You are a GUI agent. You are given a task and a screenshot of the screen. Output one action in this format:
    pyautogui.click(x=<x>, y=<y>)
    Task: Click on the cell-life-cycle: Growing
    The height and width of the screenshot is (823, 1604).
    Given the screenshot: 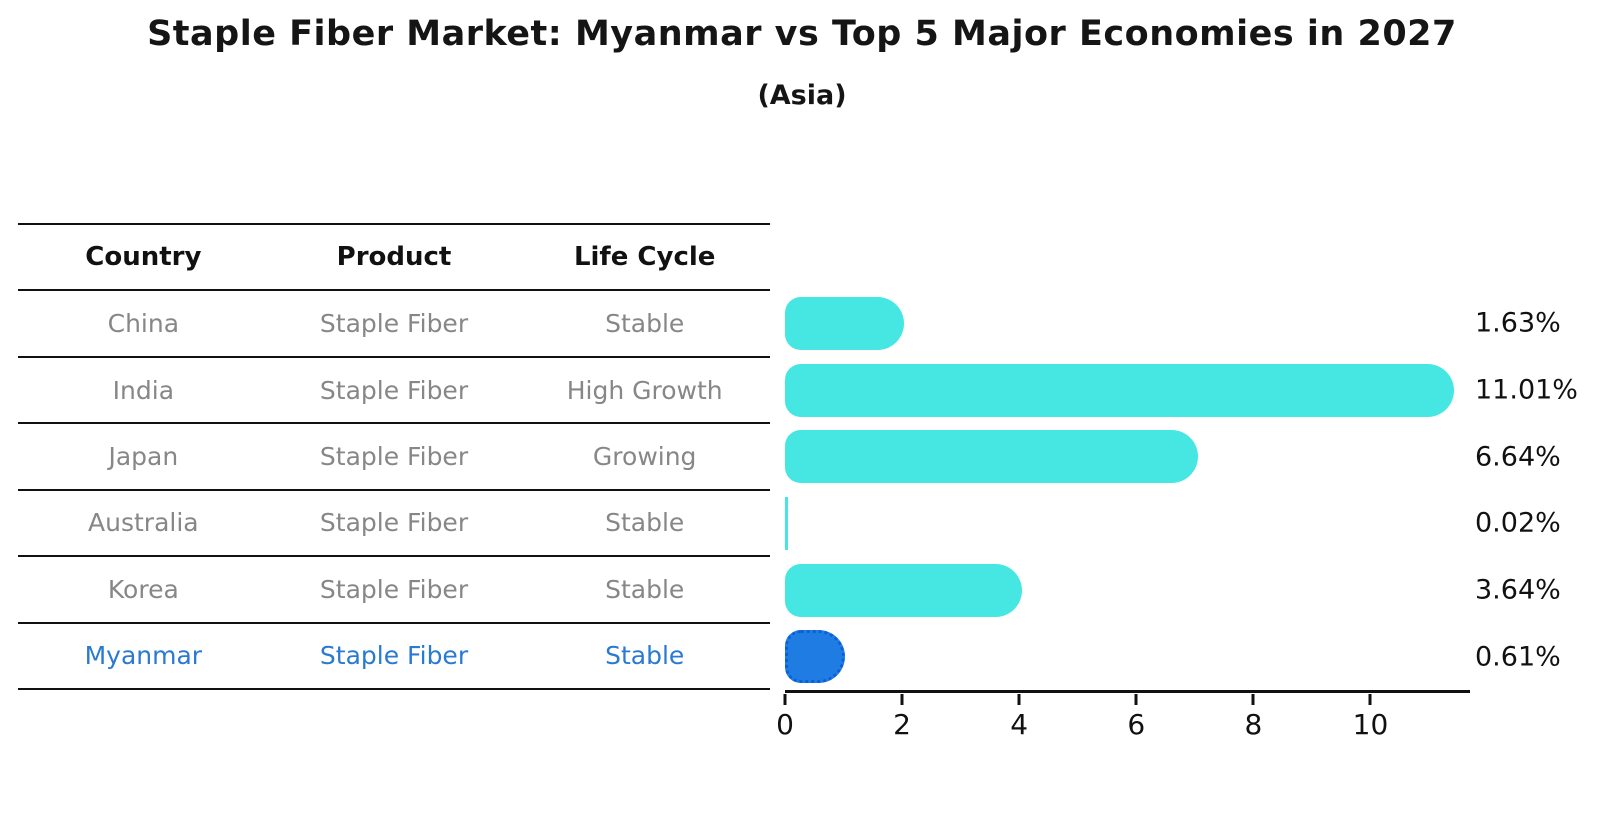 What is the action you would take?
    pyautogui.click(x=644, y=456)
    